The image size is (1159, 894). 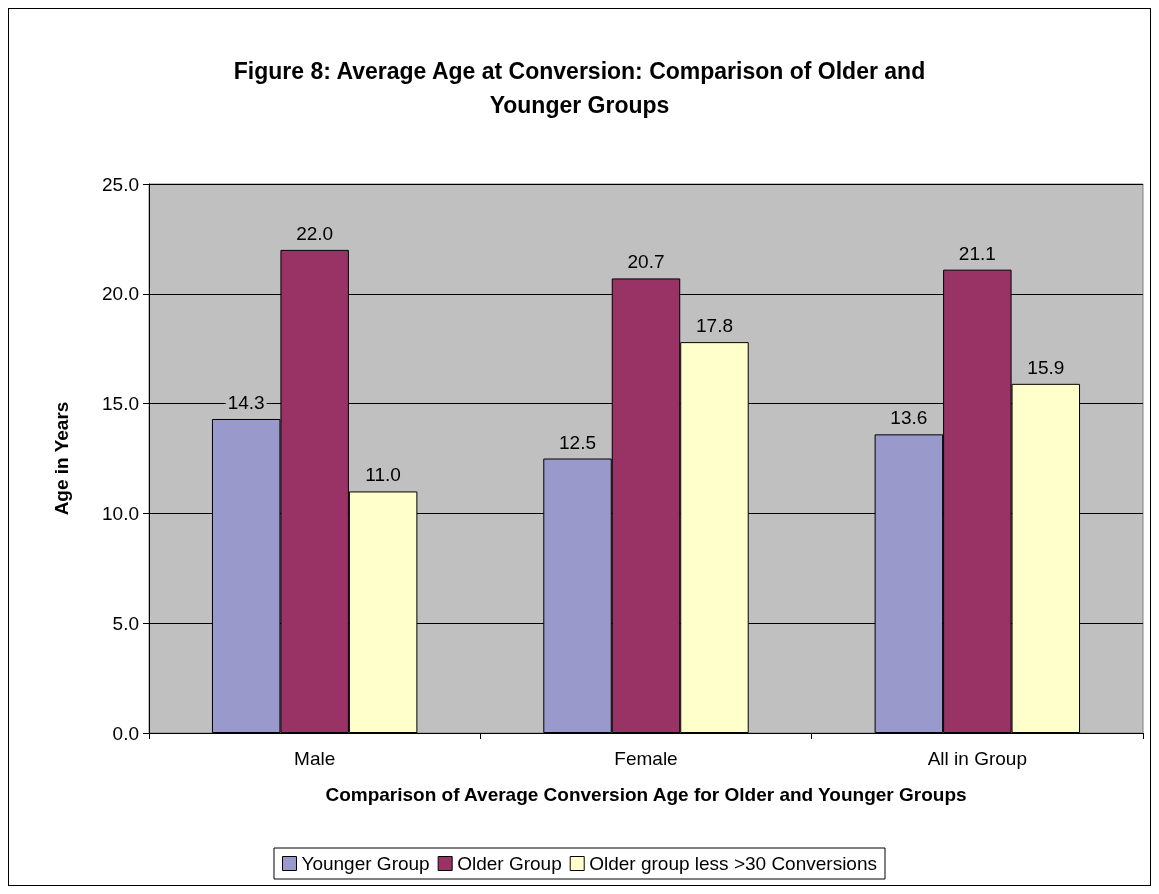 What do you see at coordinates (120, 513) in the screenshot?
I see `y-tick-label: 10.0` at bounding box center [120, 513].